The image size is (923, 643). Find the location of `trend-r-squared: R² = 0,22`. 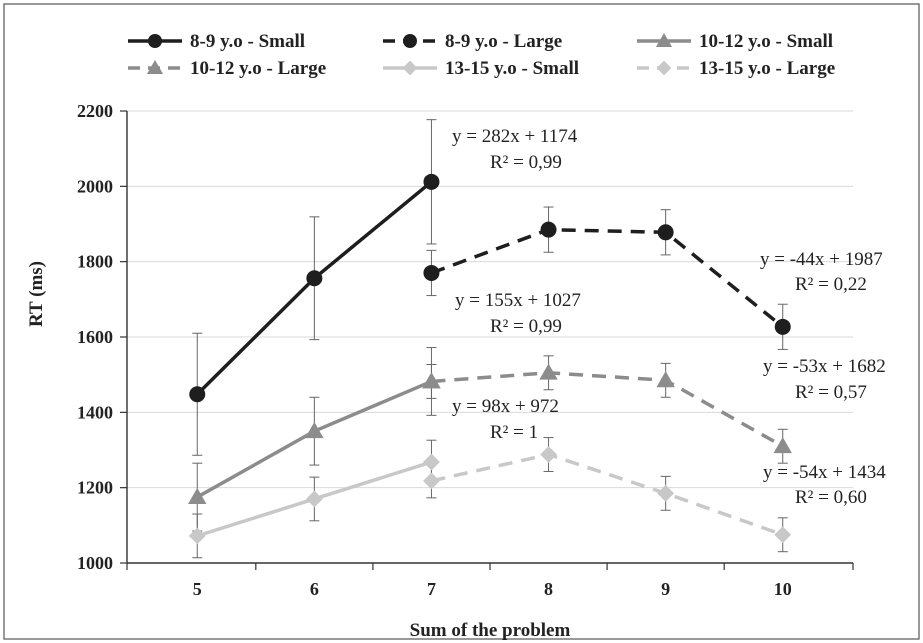

trend-r-squared: R² = 0,22 is located at coordinates (831, 284).